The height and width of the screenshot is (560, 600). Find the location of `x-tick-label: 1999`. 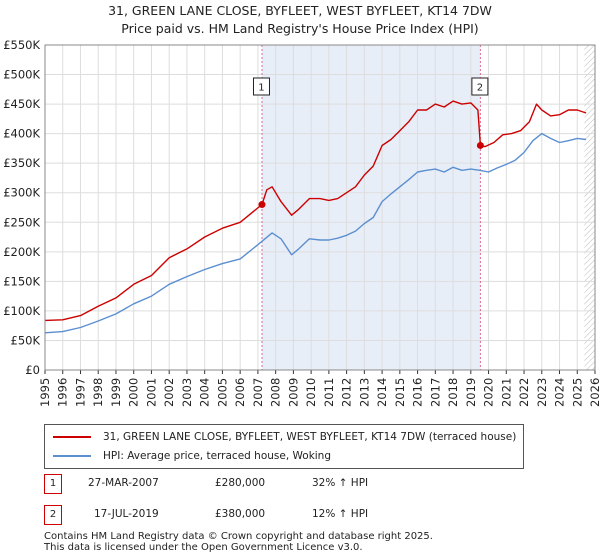

x-tick-label: 1999 is located at coordinates (116, 392).